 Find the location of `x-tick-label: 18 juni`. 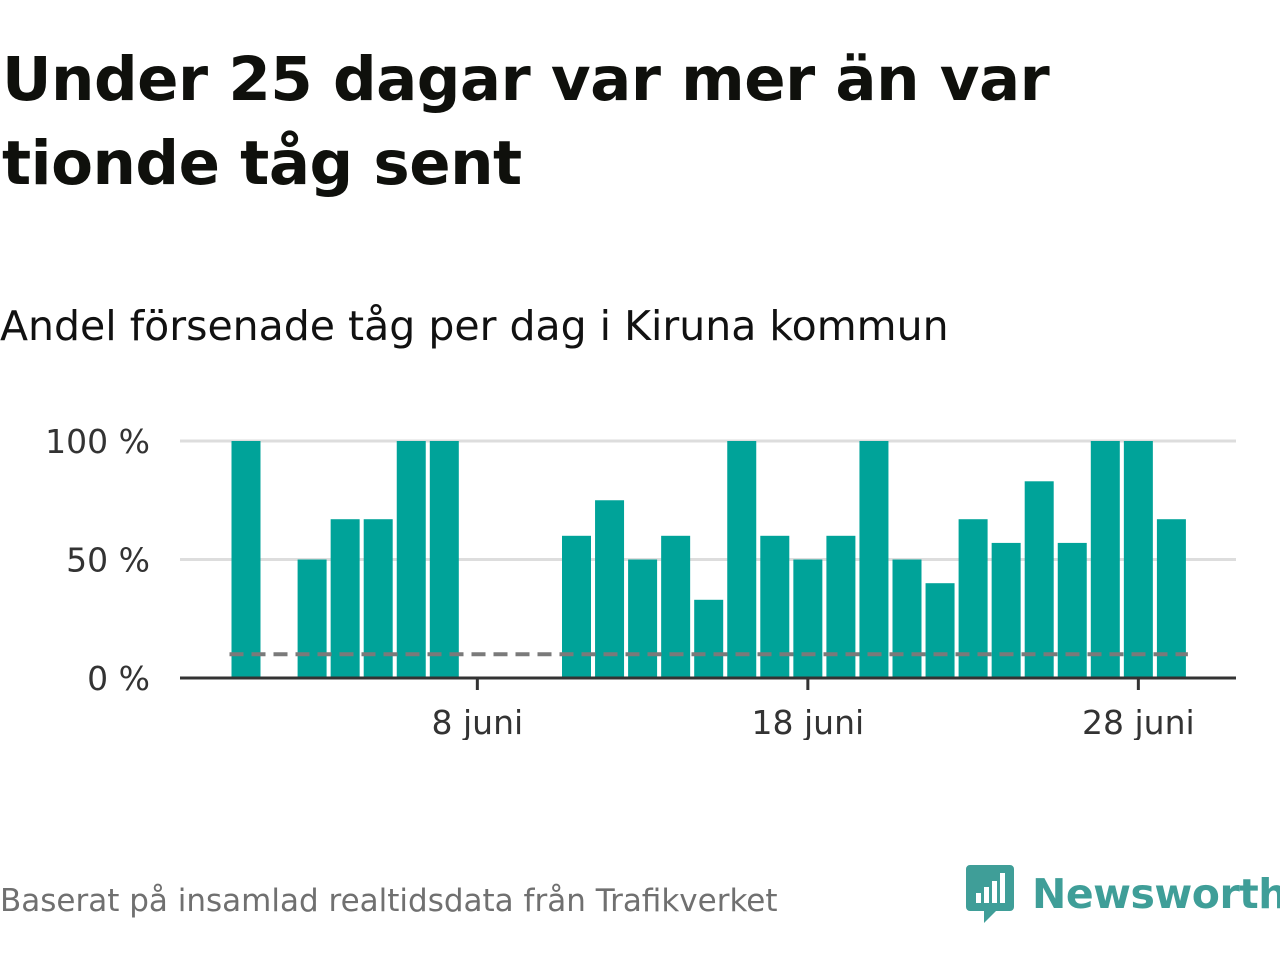

x-tick-label: 18 juni is located at coordinates (808, 721).